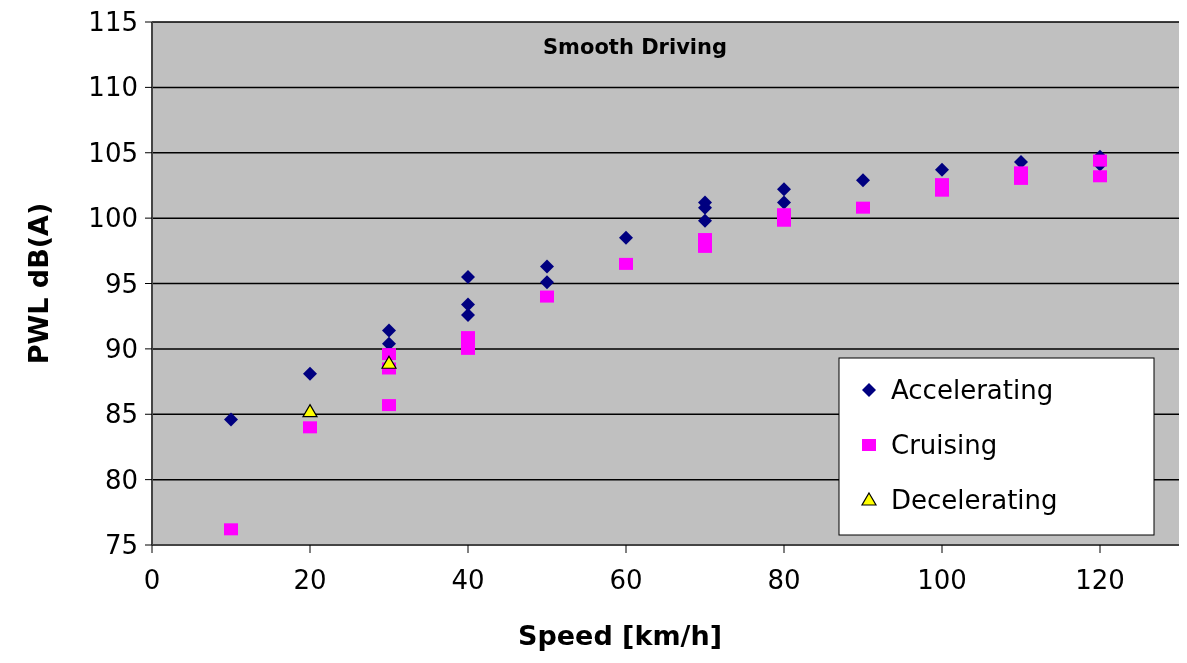 This screenshot has width=1187, height=663. I want to click on x-tick-label: 60, so click(626, 580).